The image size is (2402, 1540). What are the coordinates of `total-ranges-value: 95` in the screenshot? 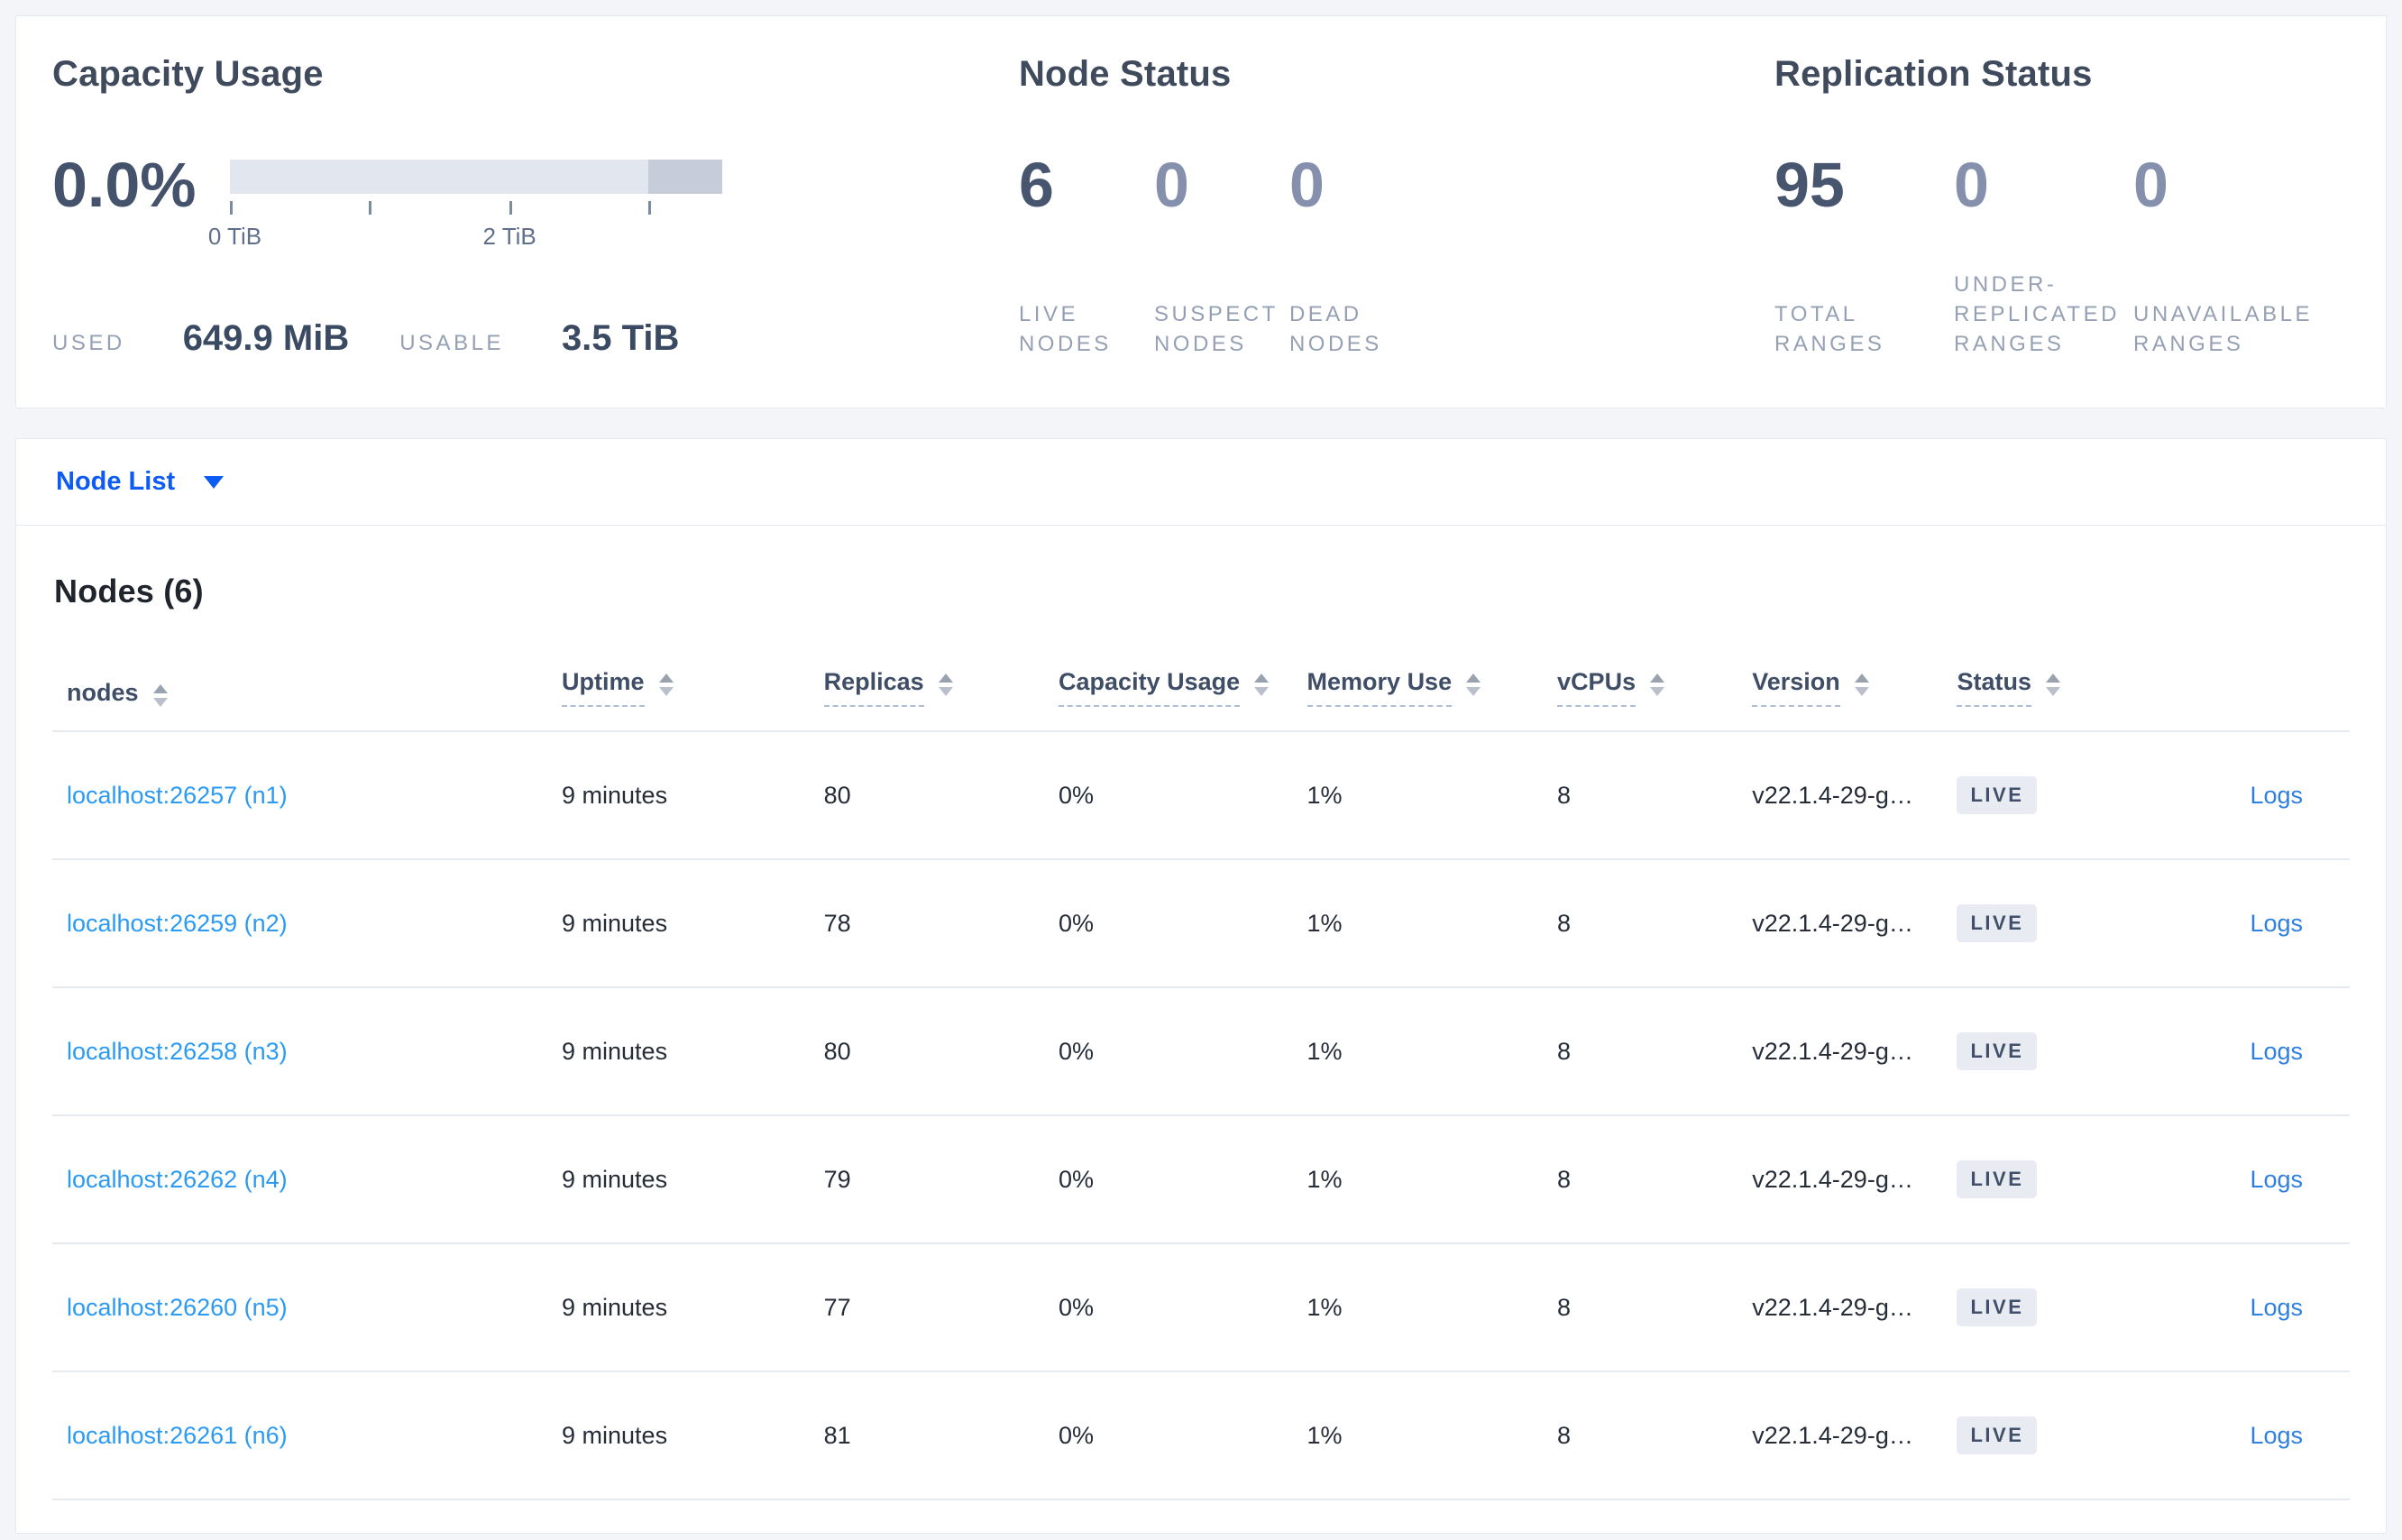 It's located at (1809, 185).